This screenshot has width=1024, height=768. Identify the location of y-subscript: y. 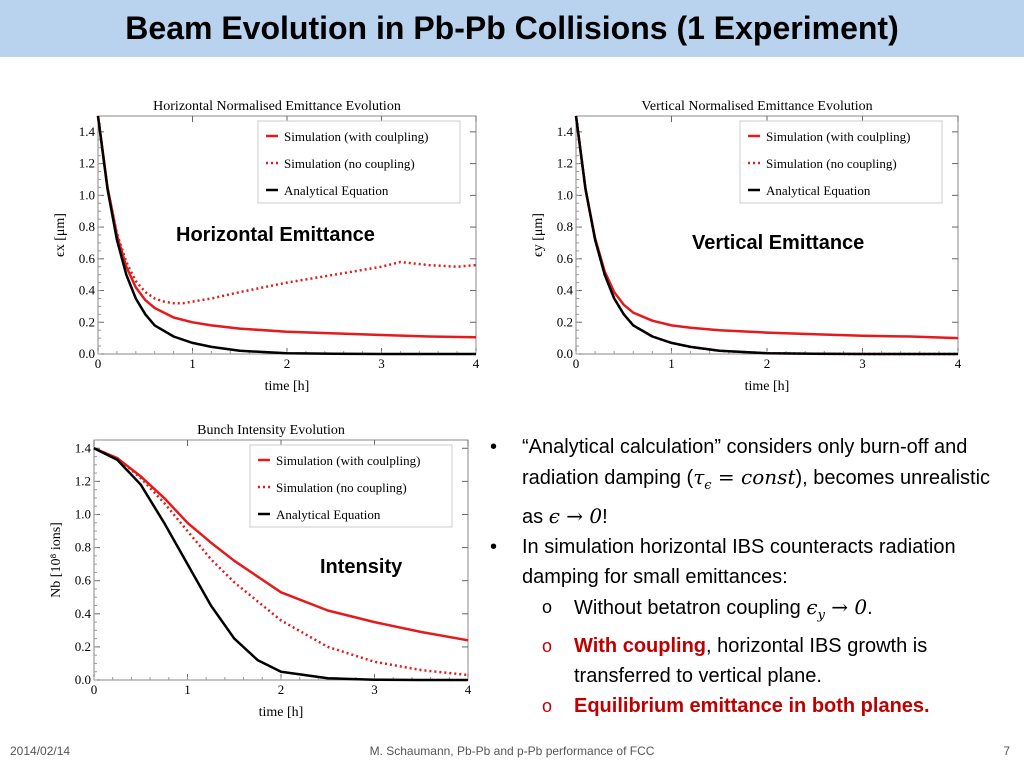
(821, 615).